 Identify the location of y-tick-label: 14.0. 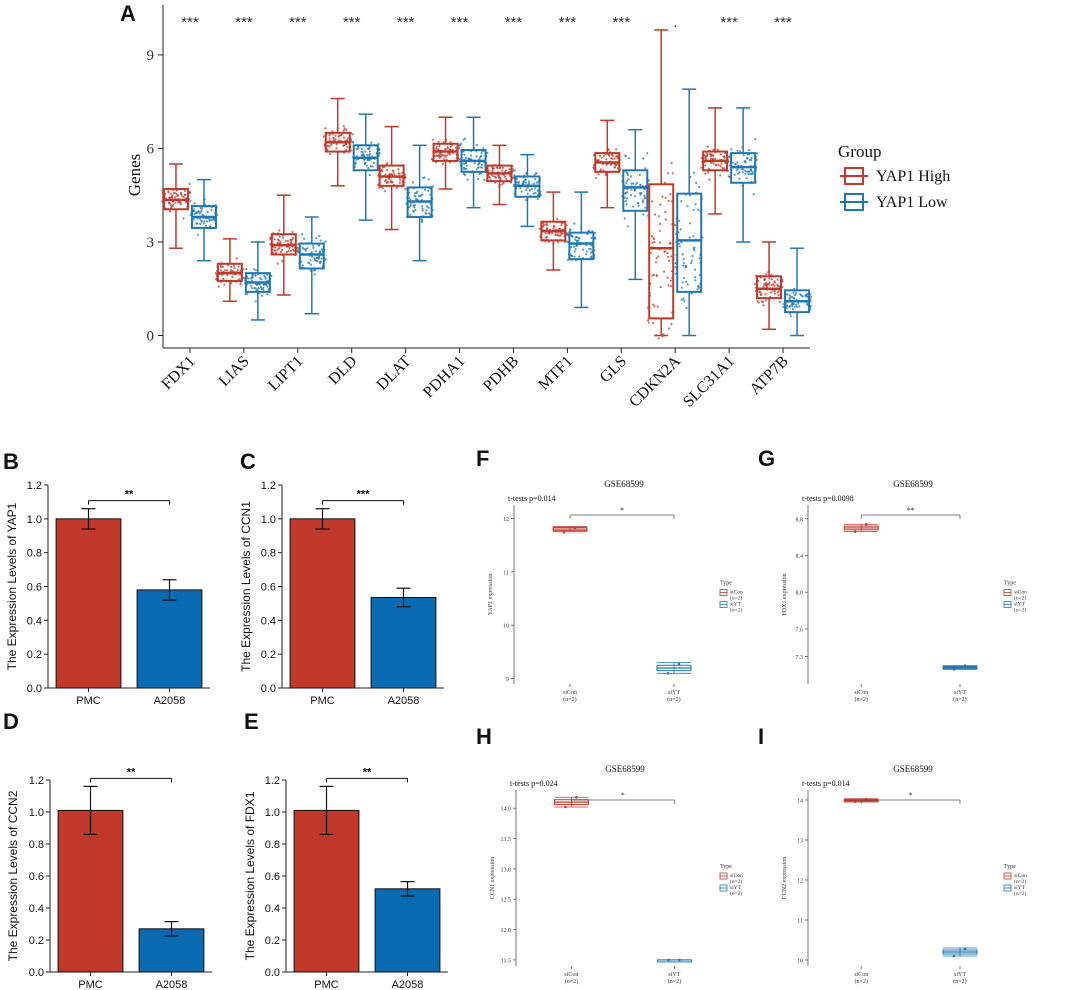
(506, 810).